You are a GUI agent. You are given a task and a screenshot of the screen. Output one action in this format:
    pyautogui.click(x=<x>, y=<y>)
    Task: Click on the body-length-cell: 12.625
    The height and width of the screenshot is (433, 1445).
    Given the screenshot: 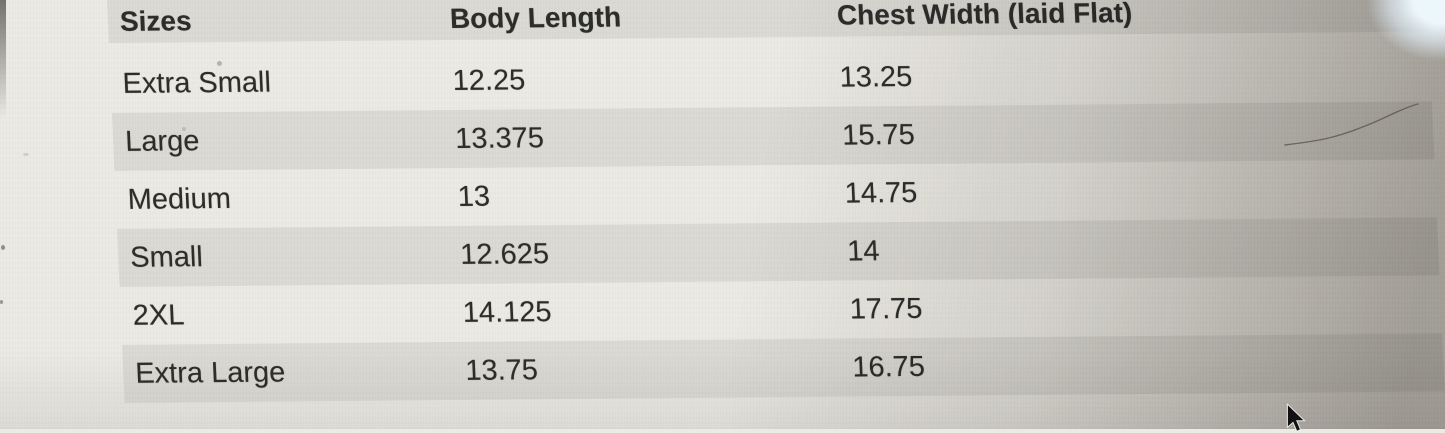 What is the action you would take?
    pyautogui.click(x=504, y=254)
    